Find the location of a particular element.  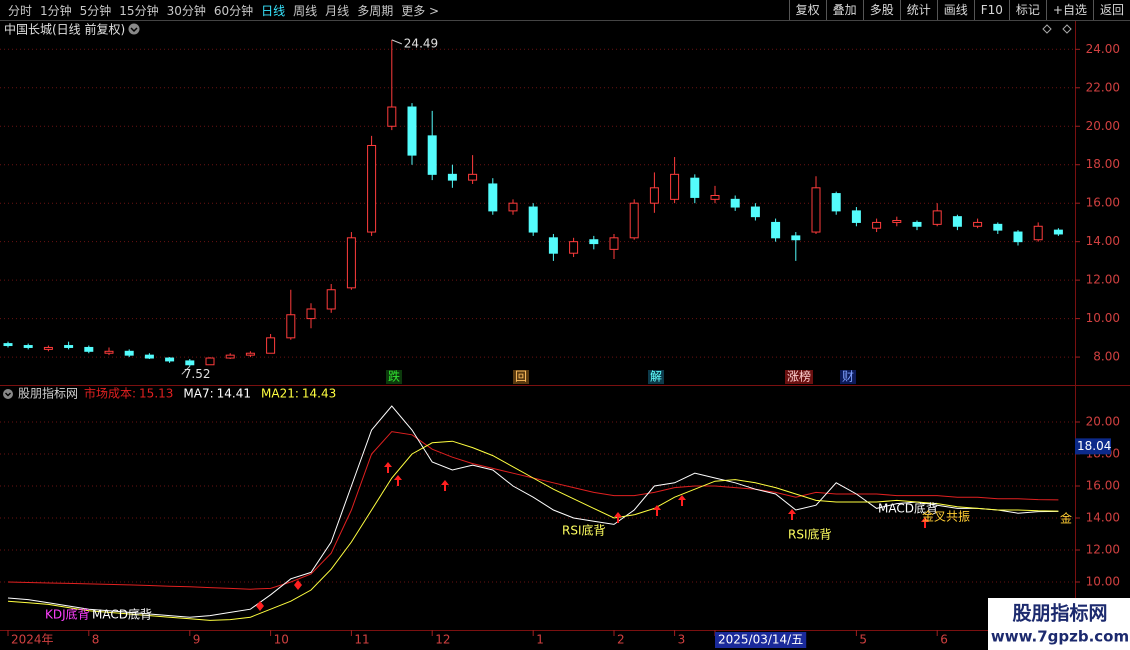

x-tick-label: 11 is located at coordinates (361, 640).